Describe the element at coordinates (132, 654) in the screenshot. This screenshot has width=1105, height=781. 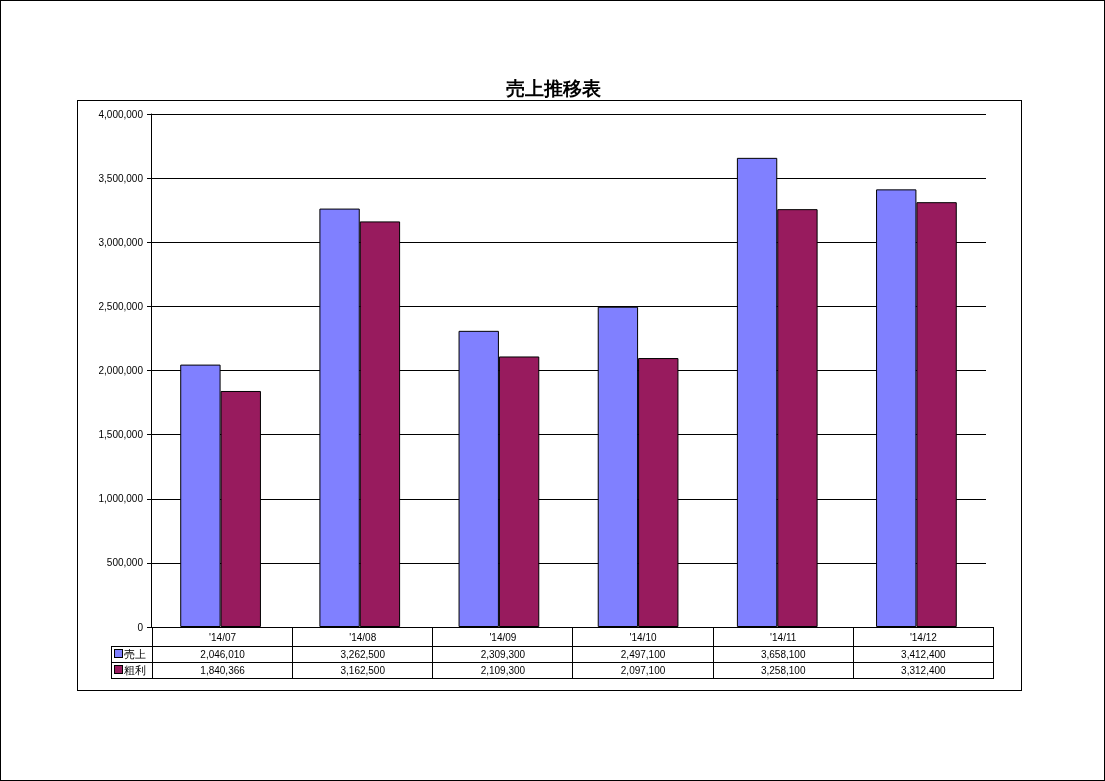
I see `legend-label: 売上` at that location.